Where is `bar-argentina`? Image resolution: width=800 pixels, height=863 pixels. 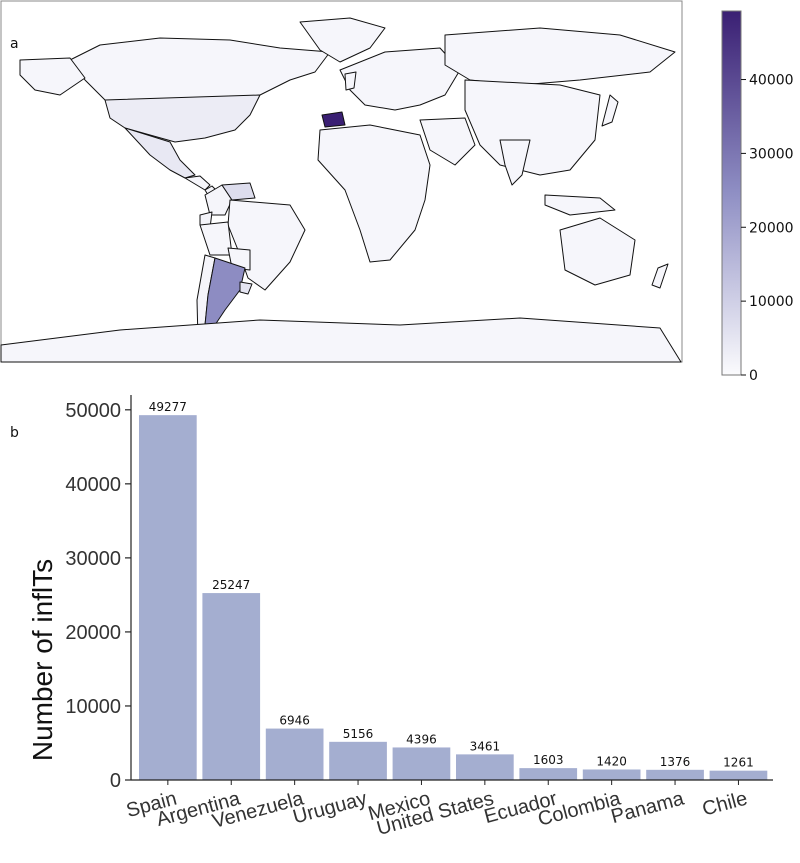
bar-argentina is located at coordinates (231, 686).